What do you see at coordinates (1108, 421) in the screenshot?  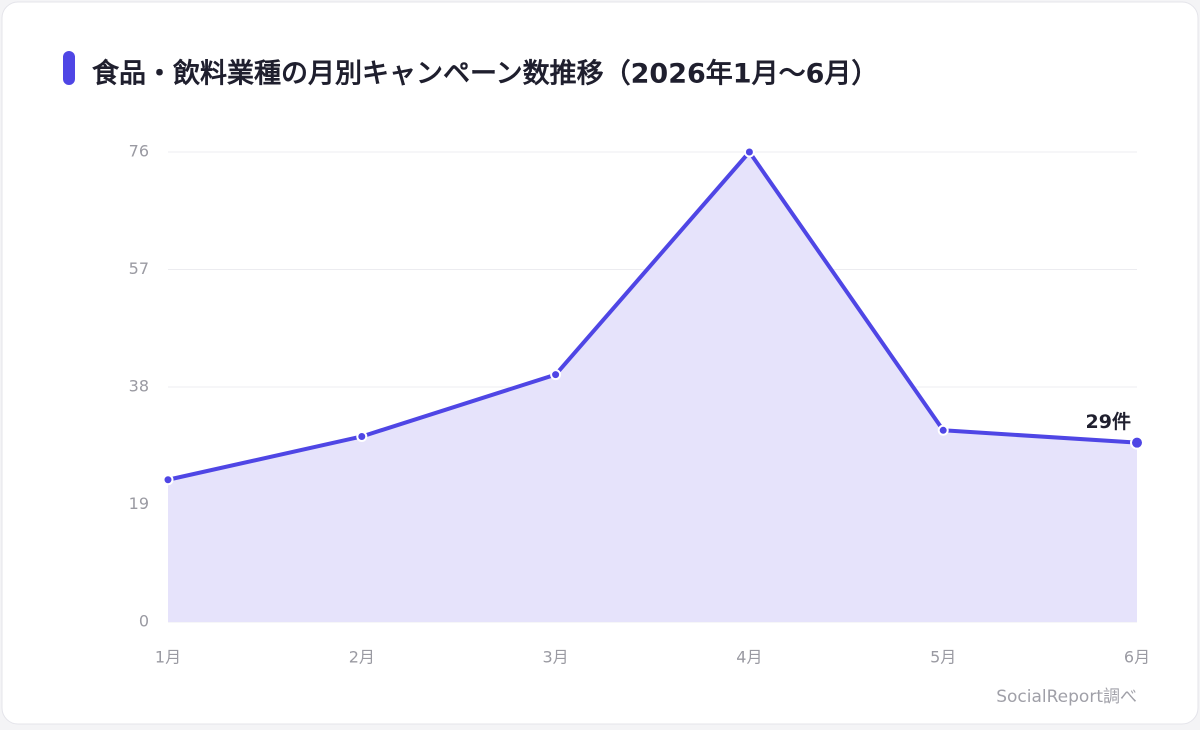 I see `value-label: 29件` at bounding box center [1108, 421].